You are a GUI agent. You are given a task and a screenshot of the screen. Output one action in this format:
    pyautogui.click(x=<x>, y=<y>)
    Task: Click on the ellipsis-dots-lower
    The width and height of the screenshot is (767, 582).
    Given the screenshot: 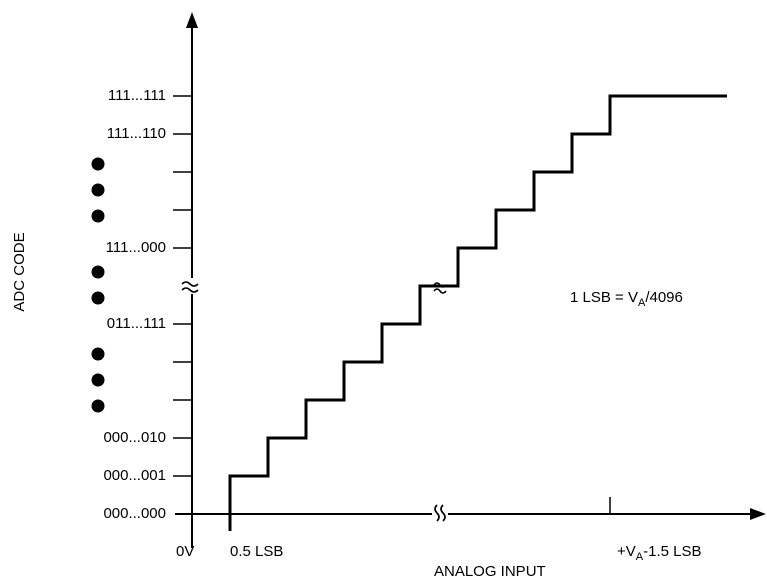 What is the action you would take?
    pyautogui.click(x=98, y=380)
    